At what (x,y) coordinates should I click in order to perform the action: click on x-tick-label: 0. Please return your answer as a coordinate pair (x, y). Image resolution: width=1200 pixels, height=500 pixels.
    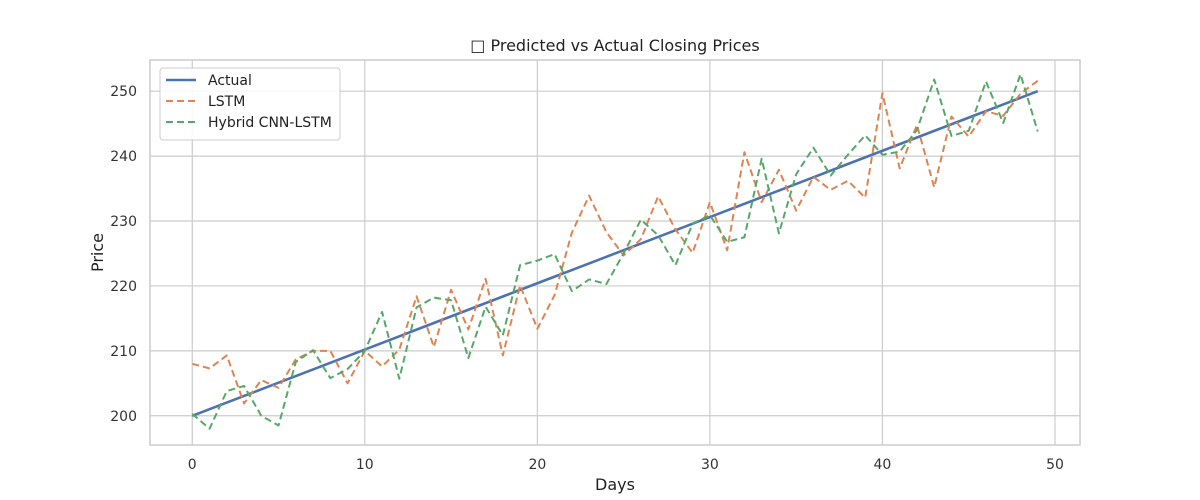
    Looking at the image, I should click on (192, 465).